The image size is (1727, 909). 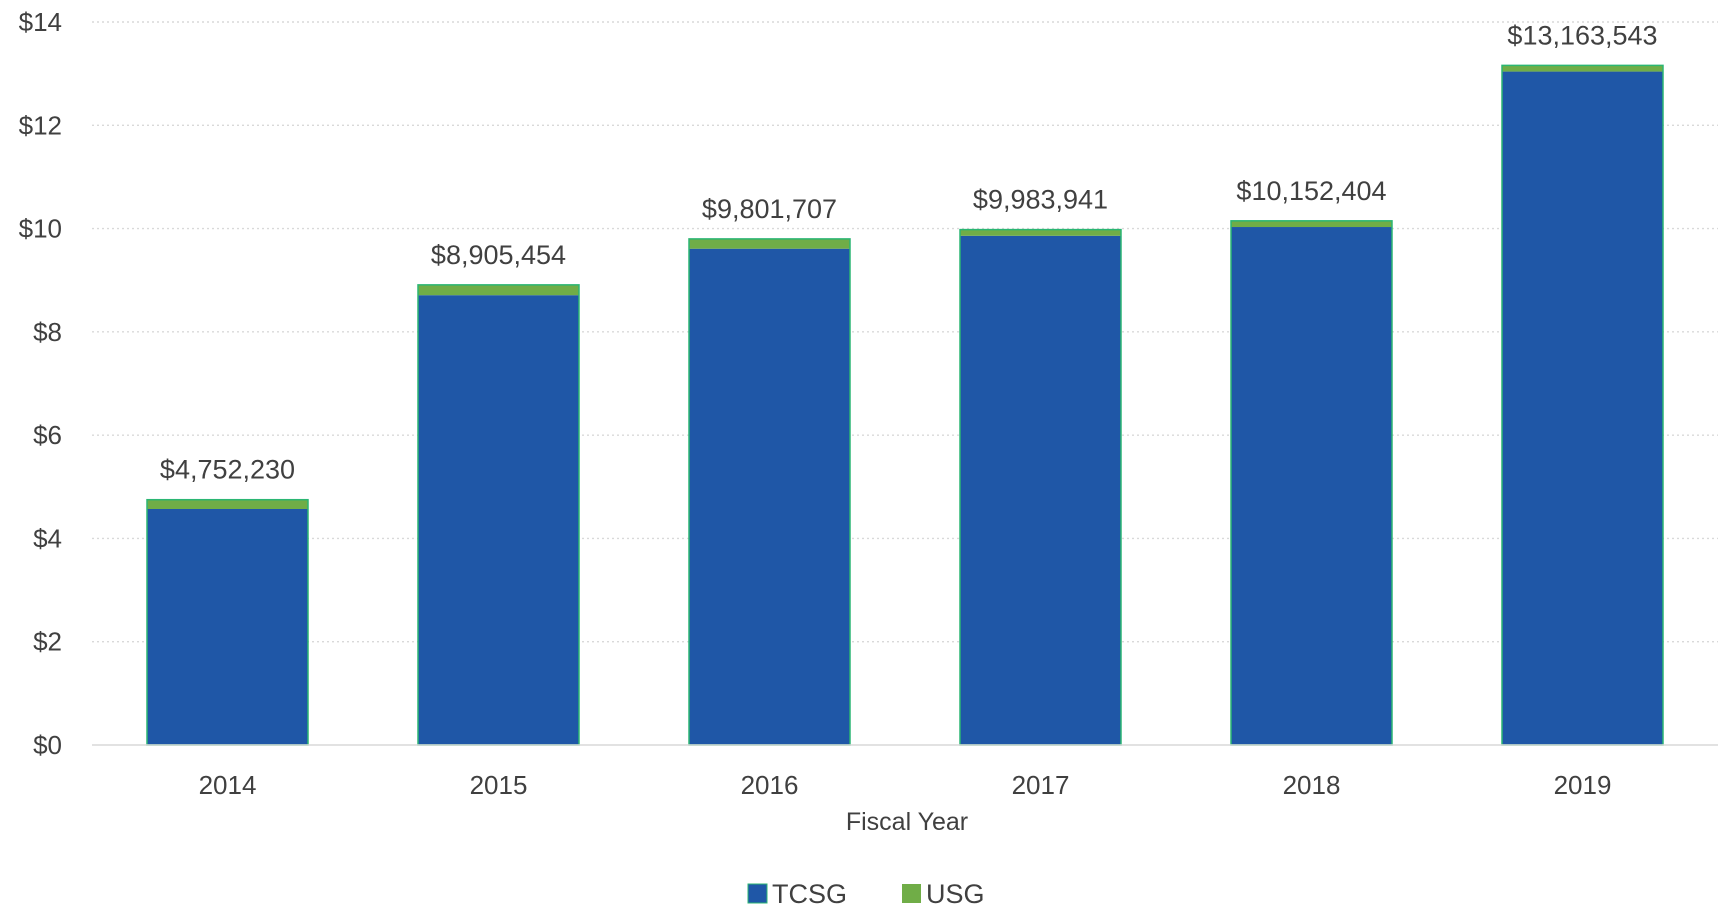 What do you see at coordinates (47, 745) in the screenshot?
I see `y-tick-label: $0` at bounding box center [47, 745].